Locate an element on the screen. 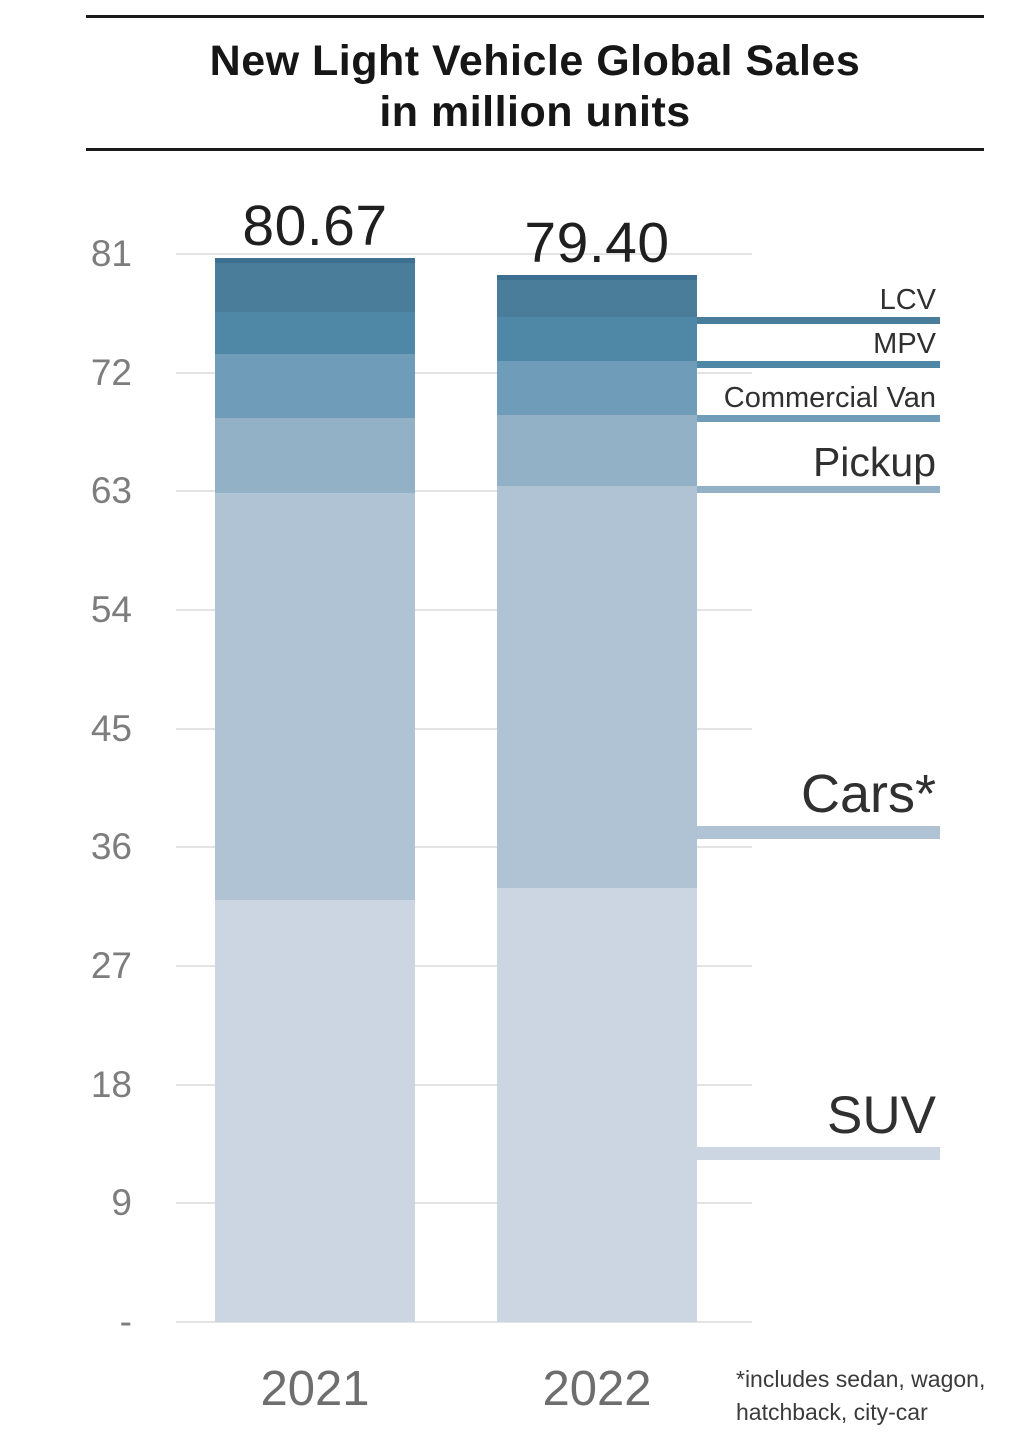 The image size is (1018, 1444). side-label-lcv: LCV is located at coordinates (907, 300).